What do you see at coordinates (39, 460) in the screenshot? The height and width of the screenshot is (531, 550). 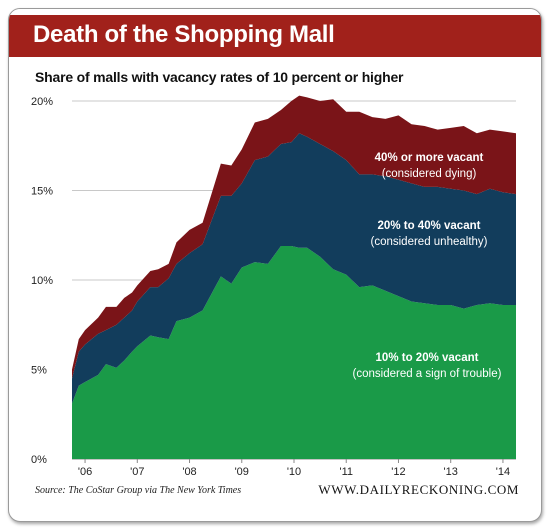 I see `y-tick-label: 0%` at bounding box center [39, 460].